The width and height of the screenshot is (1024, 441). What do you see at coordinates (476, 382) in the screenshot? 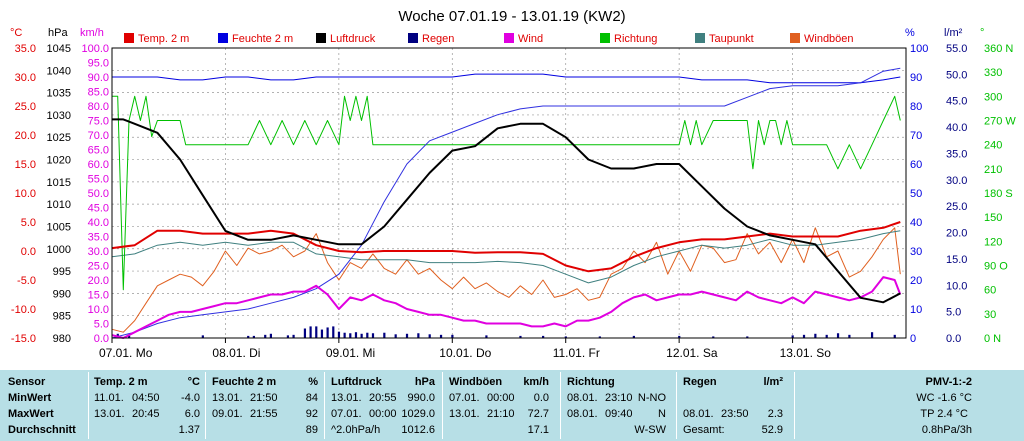
I see `gusts-header: Windböen` at bounding box center [476, 382].